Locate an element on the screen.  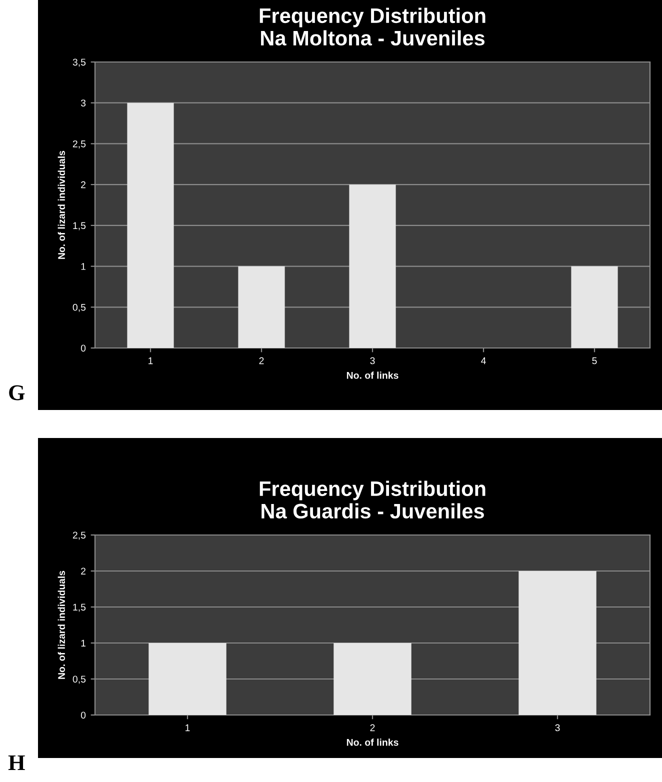
chart-title: Frequency Distribution Na Guardis - Juveniles is located at coordinates (373, 499).